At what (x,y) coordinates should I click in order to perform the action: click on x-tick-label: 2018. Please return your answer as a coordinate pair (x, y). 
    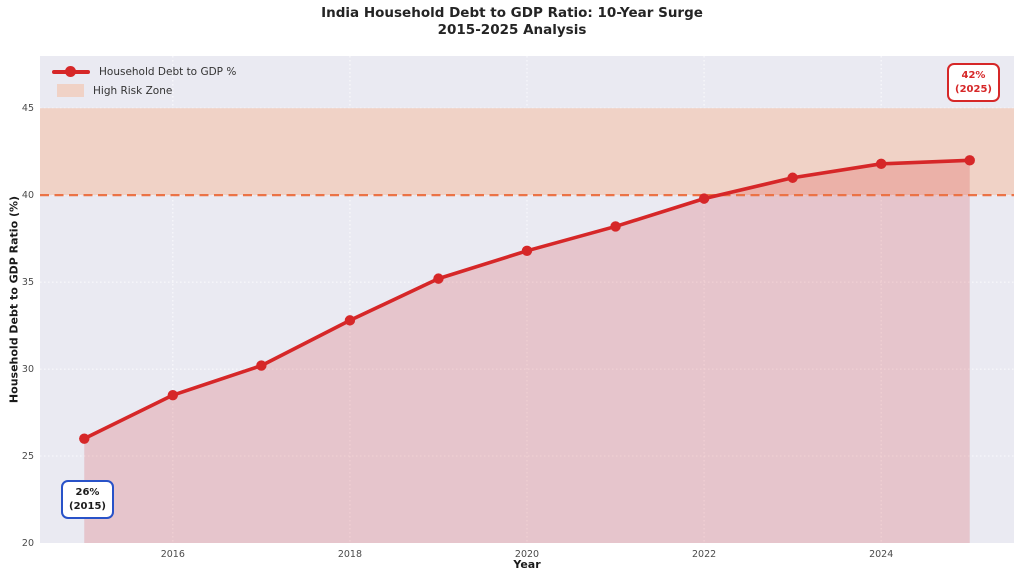
    Looking at the image, I should click on (349, 554).